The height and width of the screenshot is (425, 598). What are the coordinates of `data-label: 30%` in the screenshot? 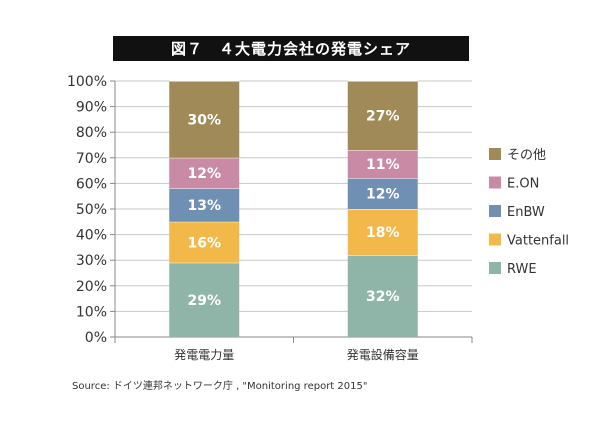 It's located at (204, 120).